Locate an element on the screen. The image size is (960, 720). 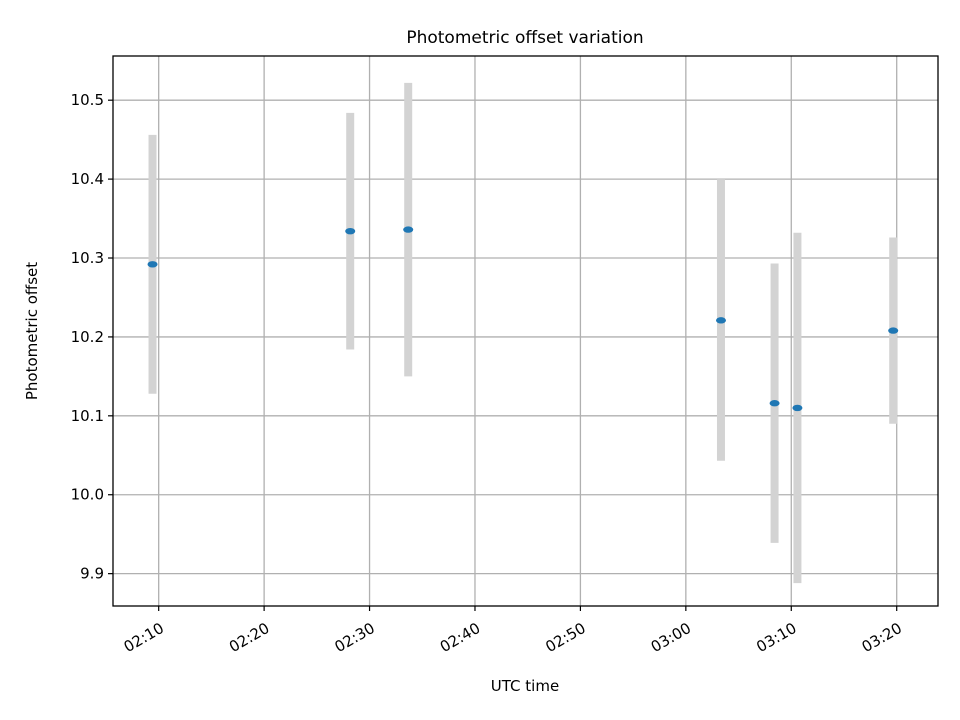
y-tick-label: 10.4 is located at coordinates (87, 179).